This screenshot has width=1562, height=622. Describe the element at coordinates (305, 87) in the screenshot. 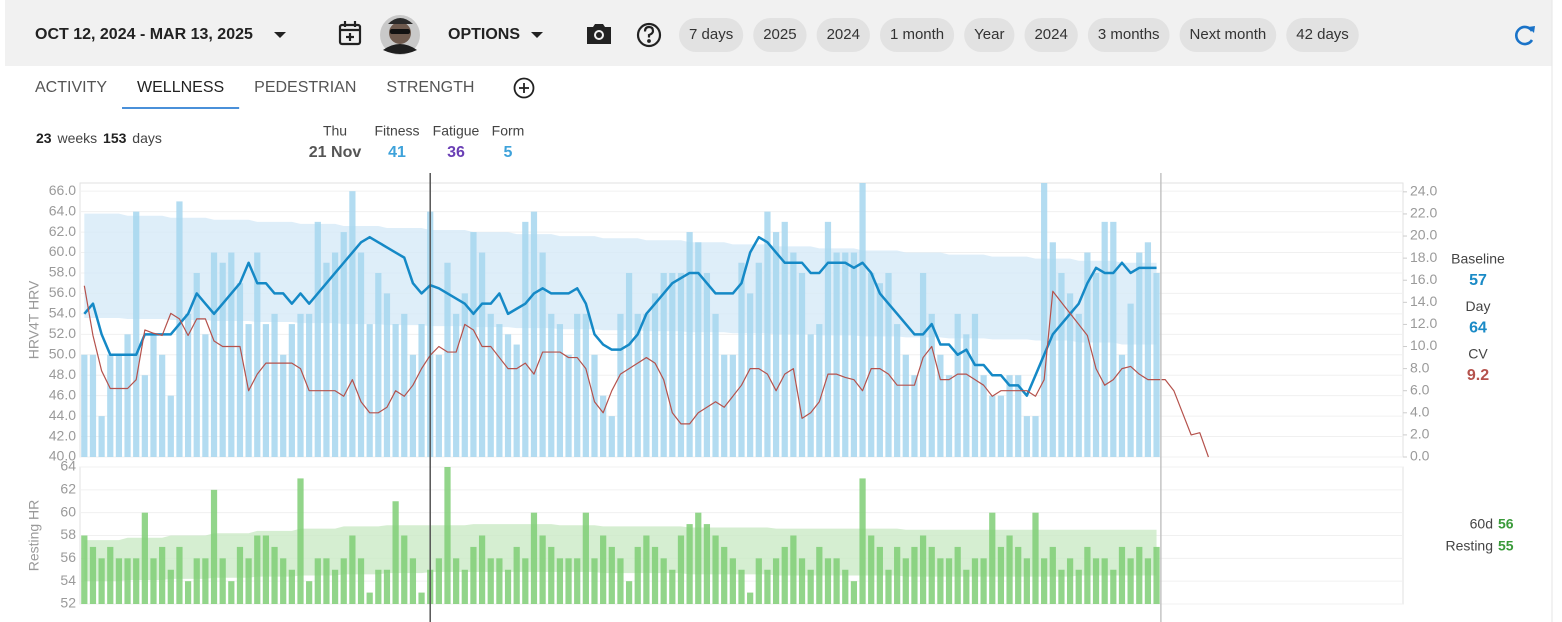

I see `tab: PEDESTRIAN` at that location.